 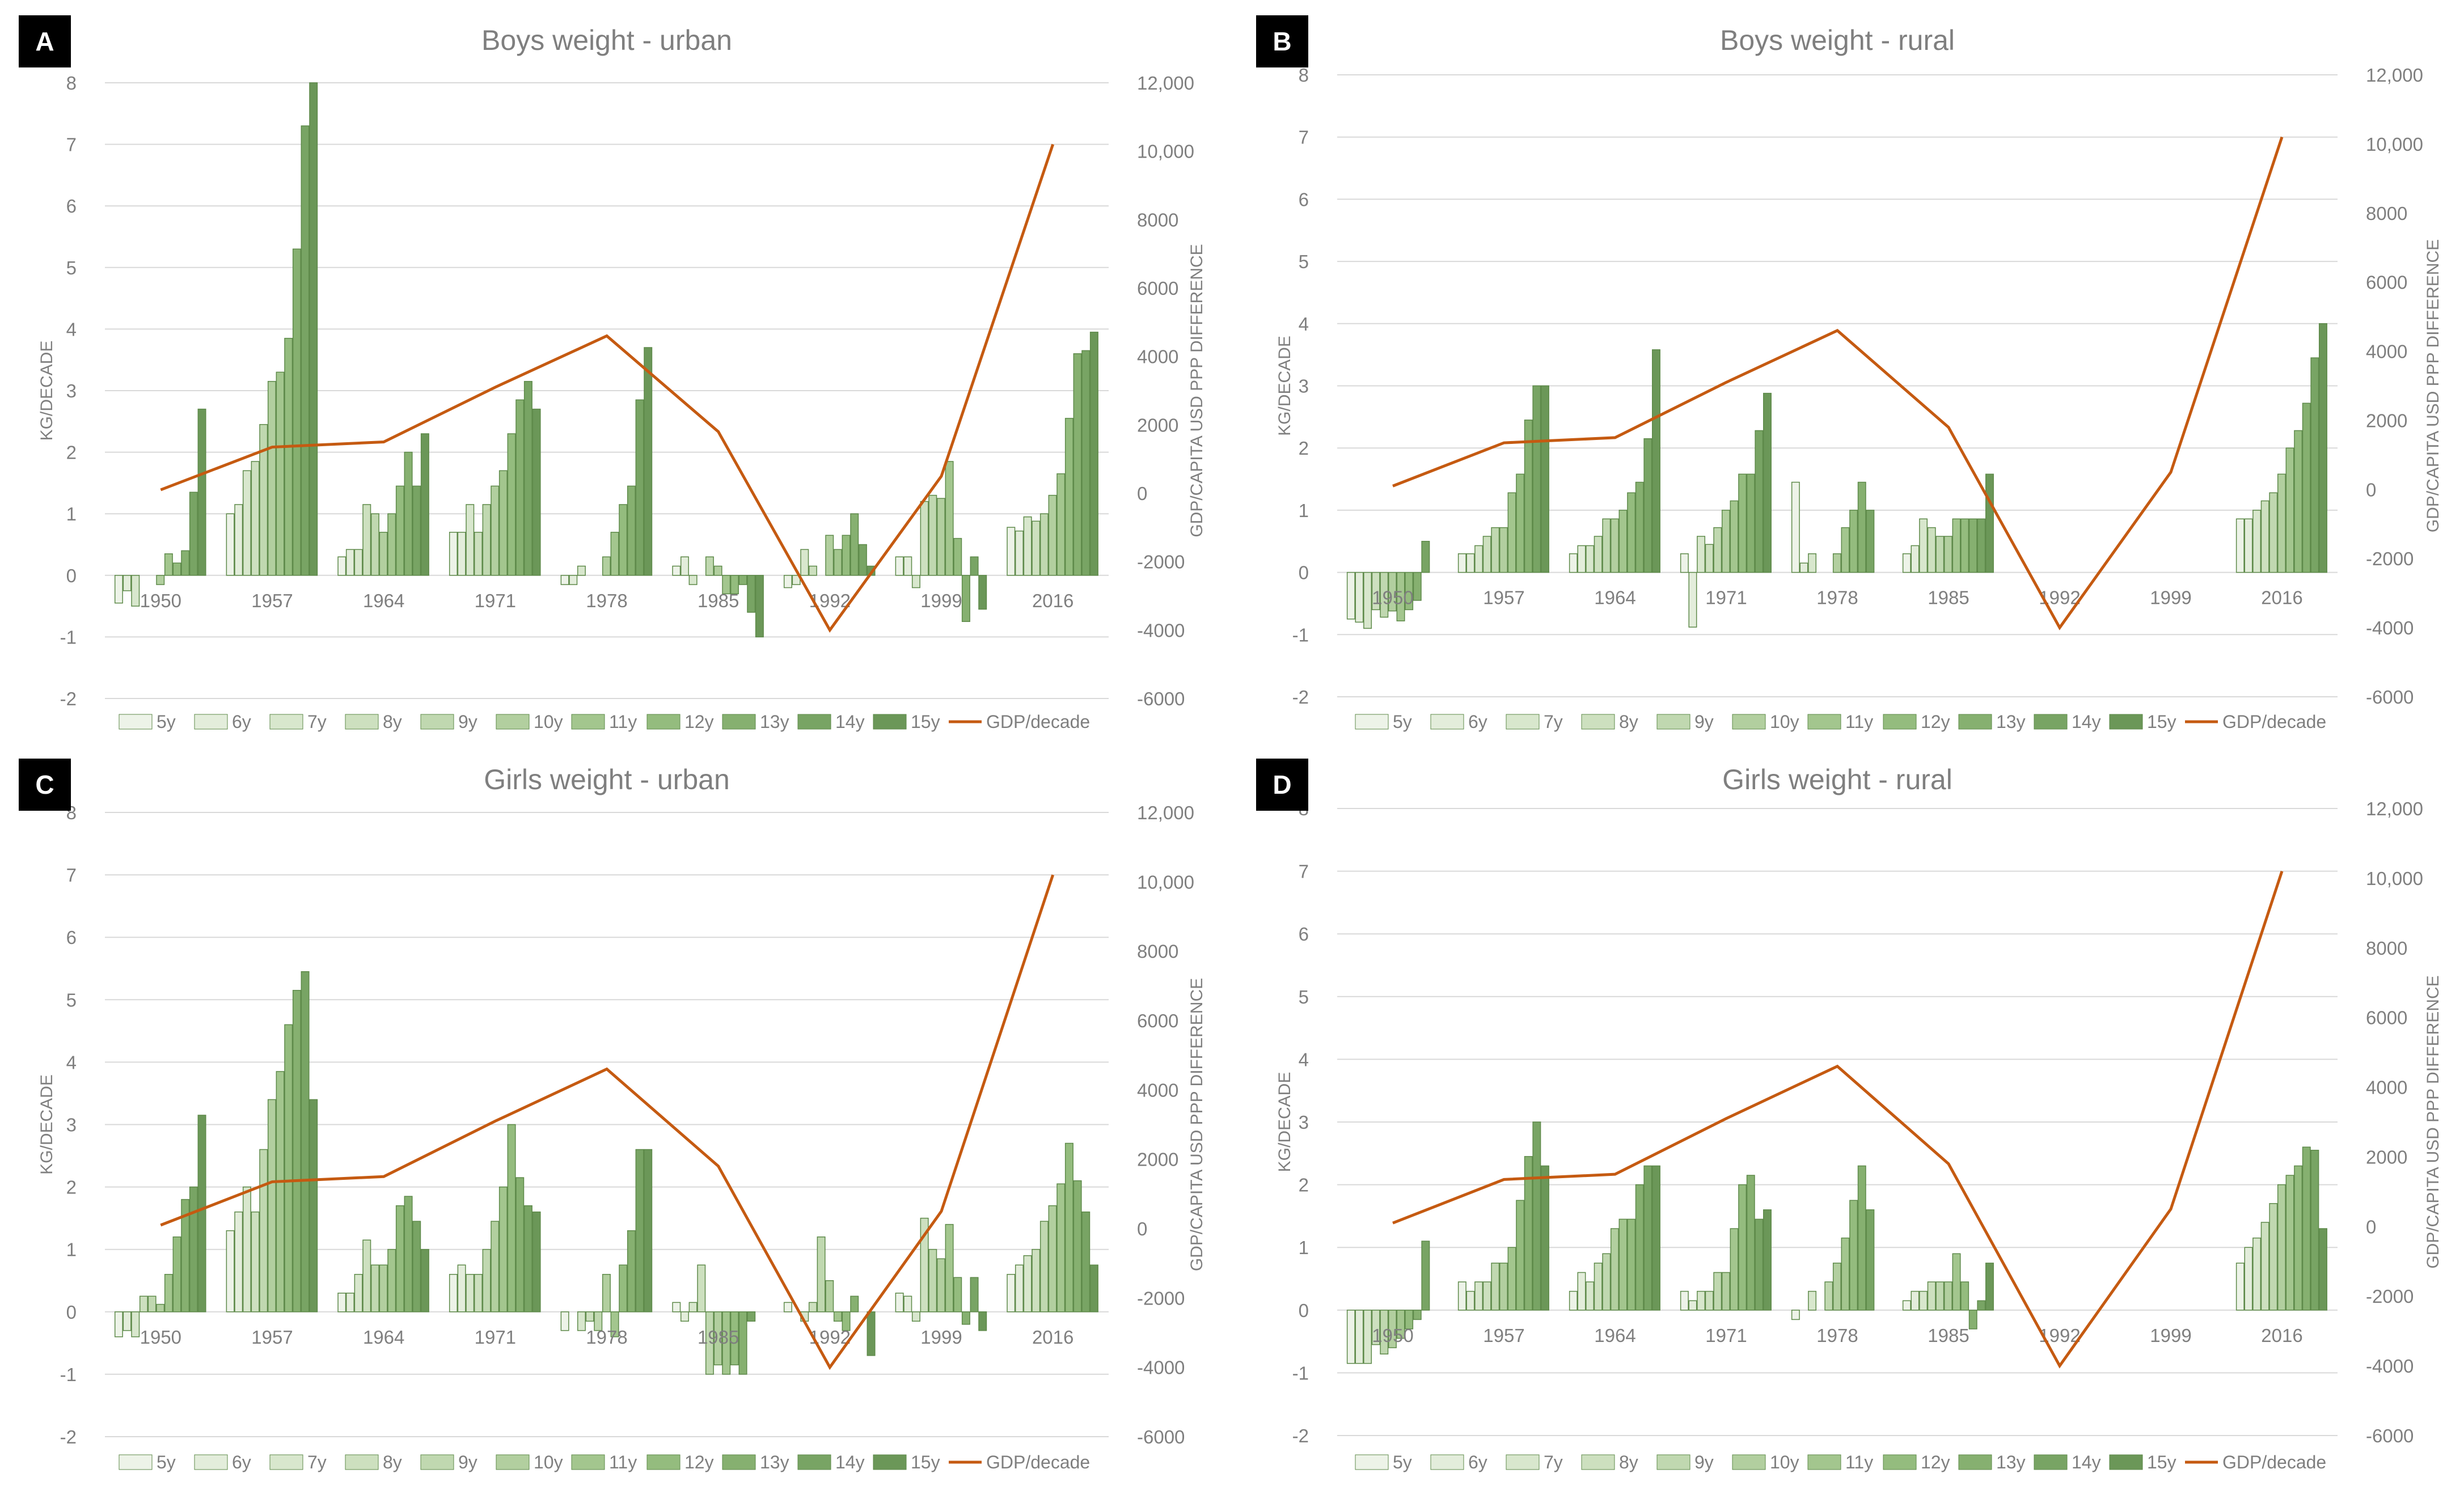 I want to click on bar-1957-10y, so click(x=1503, y=1287).